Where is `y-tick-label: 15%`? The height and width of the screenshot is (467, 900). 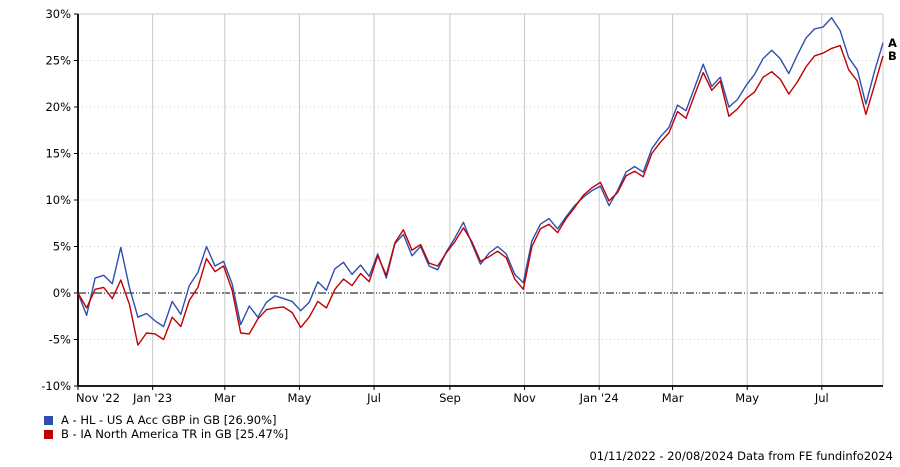 y-tick-label: 15% is located at coordinates (58, 154).